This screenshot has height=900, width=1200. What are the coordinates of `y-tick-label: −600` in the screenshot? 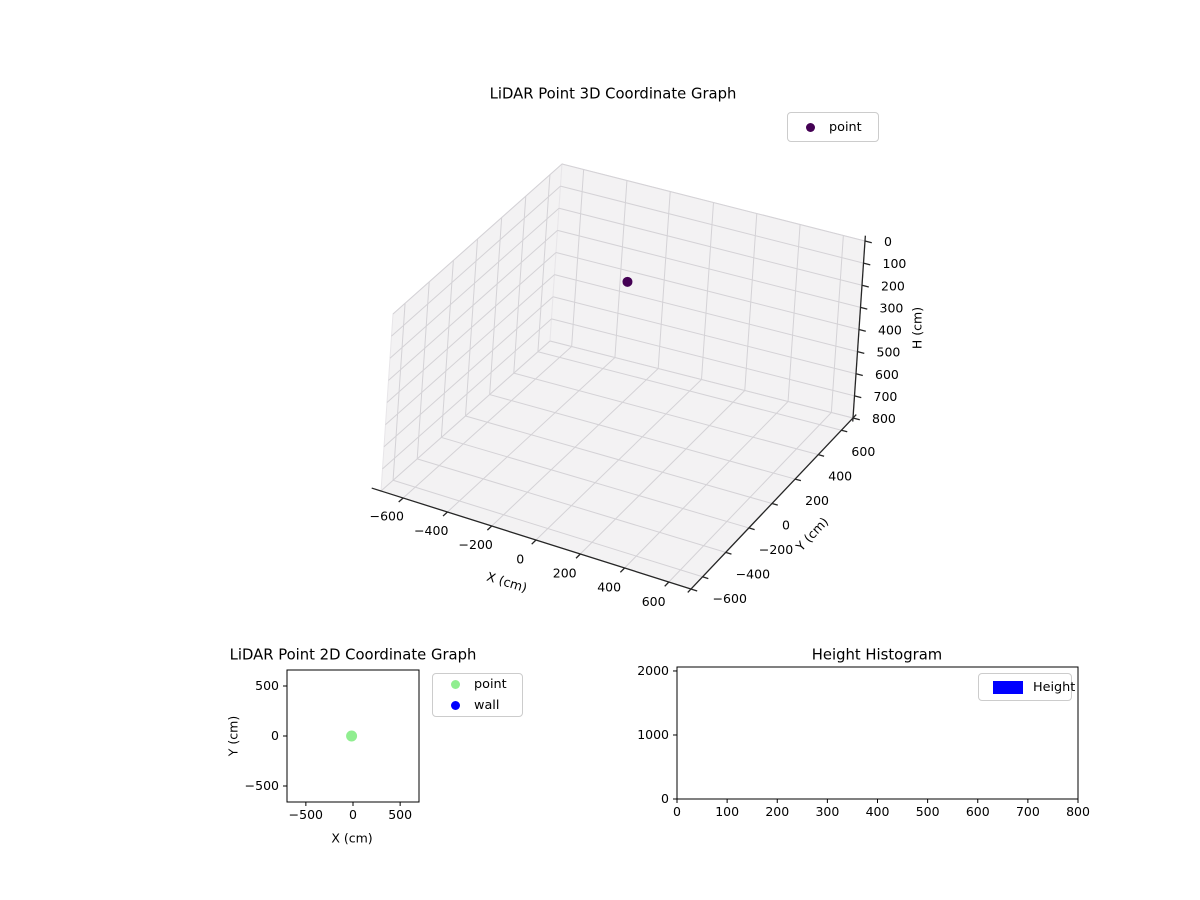 It's located at (730, 598).